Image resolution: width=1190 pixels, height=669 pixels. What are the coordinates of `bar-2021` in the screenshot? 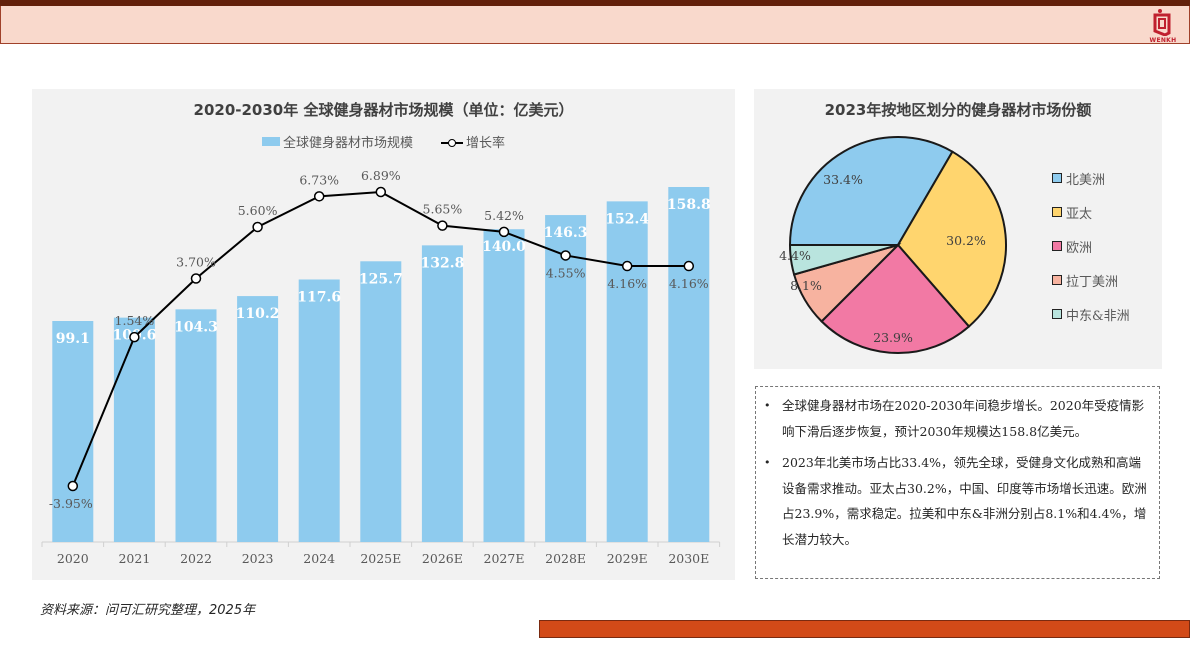 It's located at (134, 429).